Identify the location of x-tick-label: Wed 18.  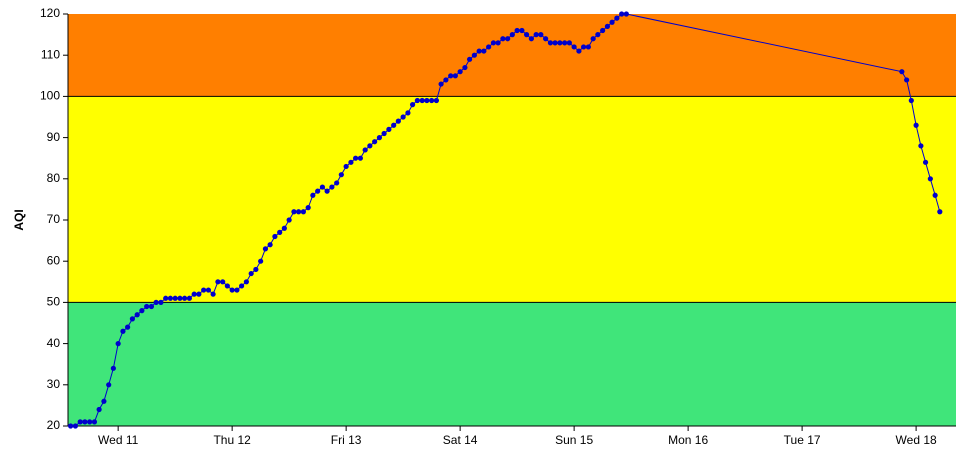
(916, 440).